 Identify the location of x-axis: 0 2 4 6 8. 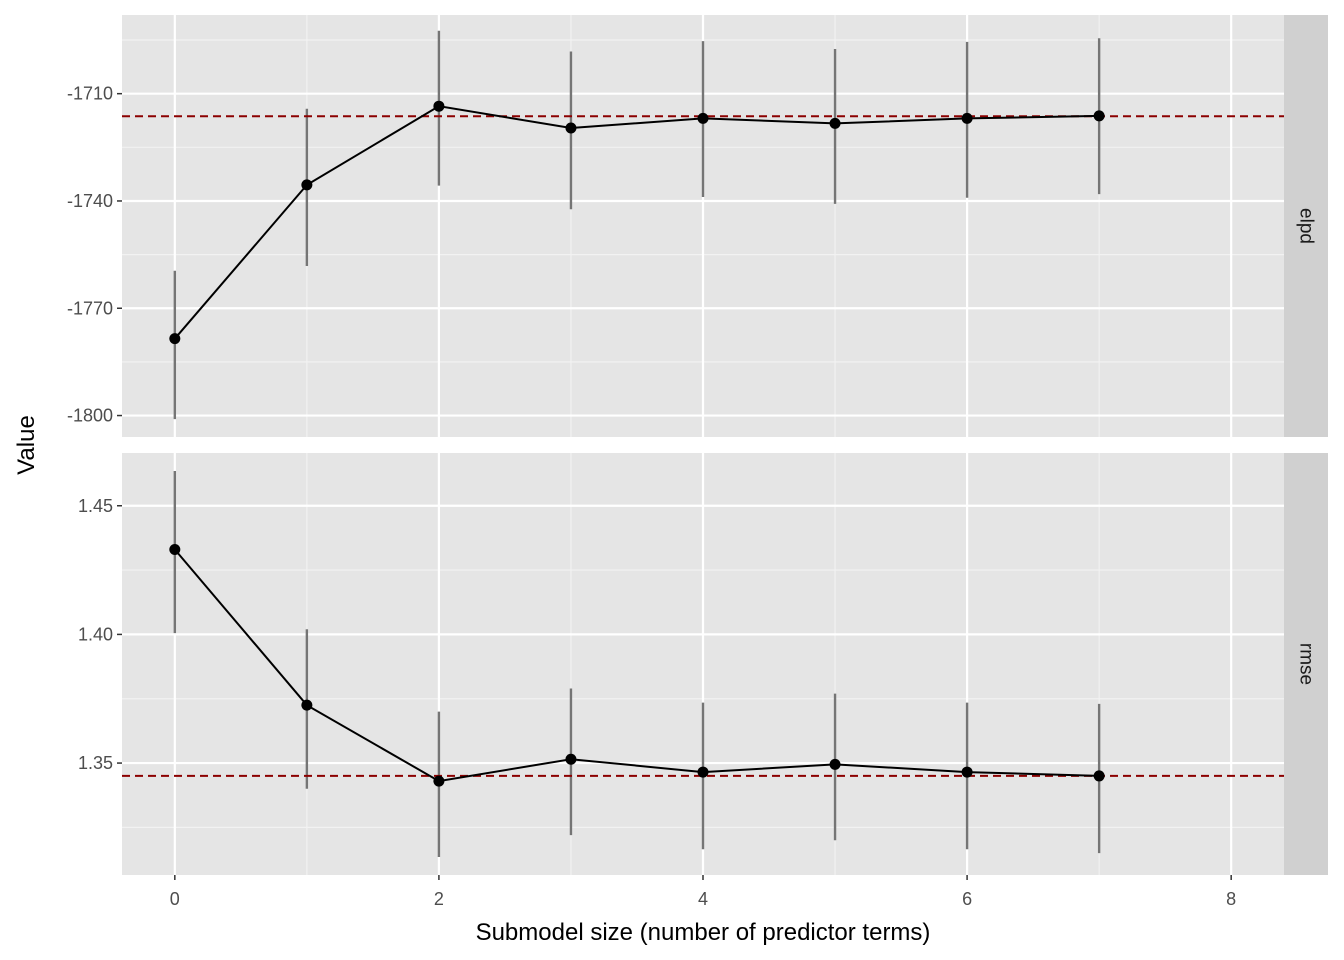
(703, 892).